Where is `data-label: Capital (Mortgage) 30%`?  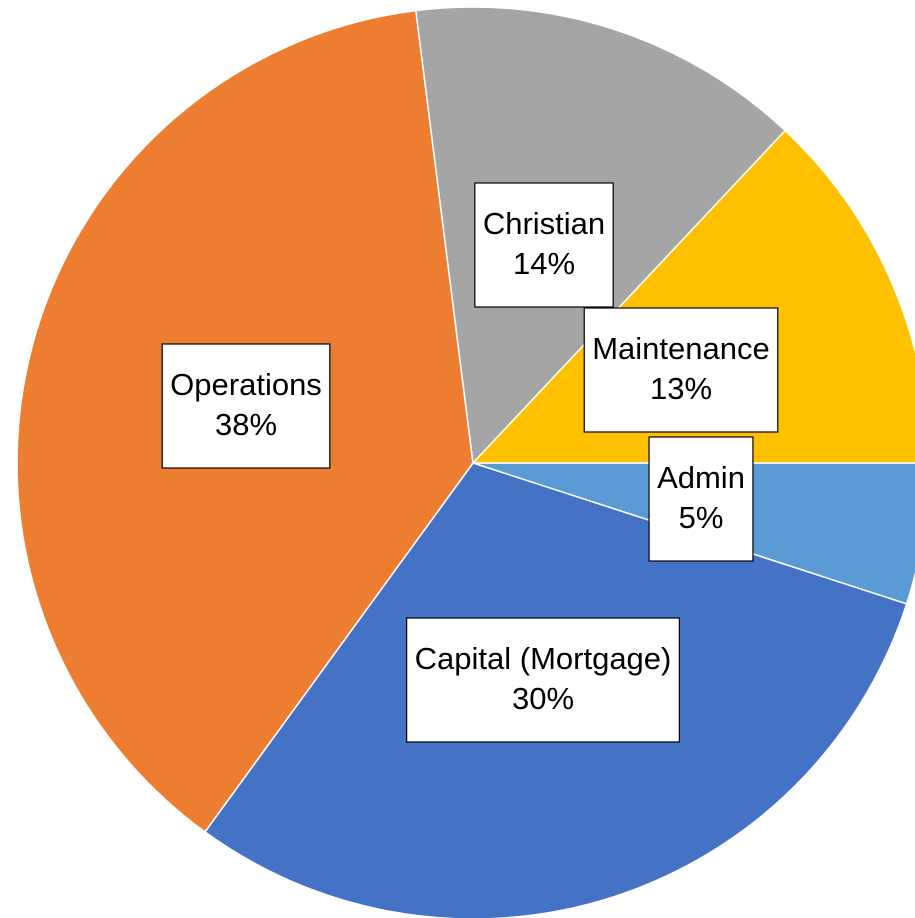 data-label: Capital (Mortgage) 30% is located at coordinates (543, 680).